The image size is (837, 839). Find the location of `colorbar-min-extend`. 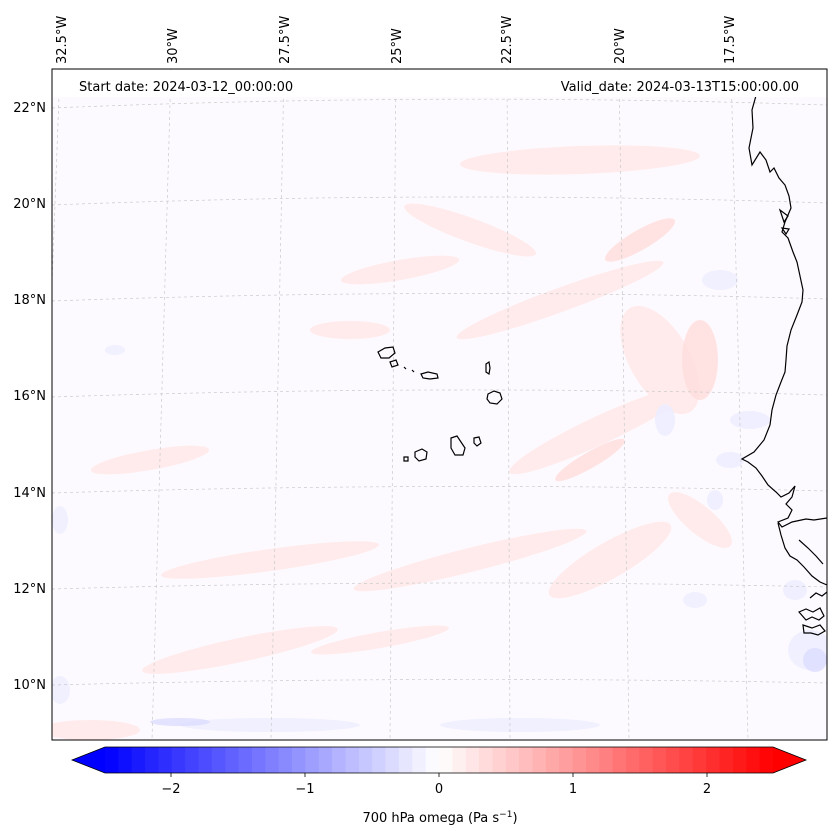

colorbar-min-extend is located at coordinates (88, 760).